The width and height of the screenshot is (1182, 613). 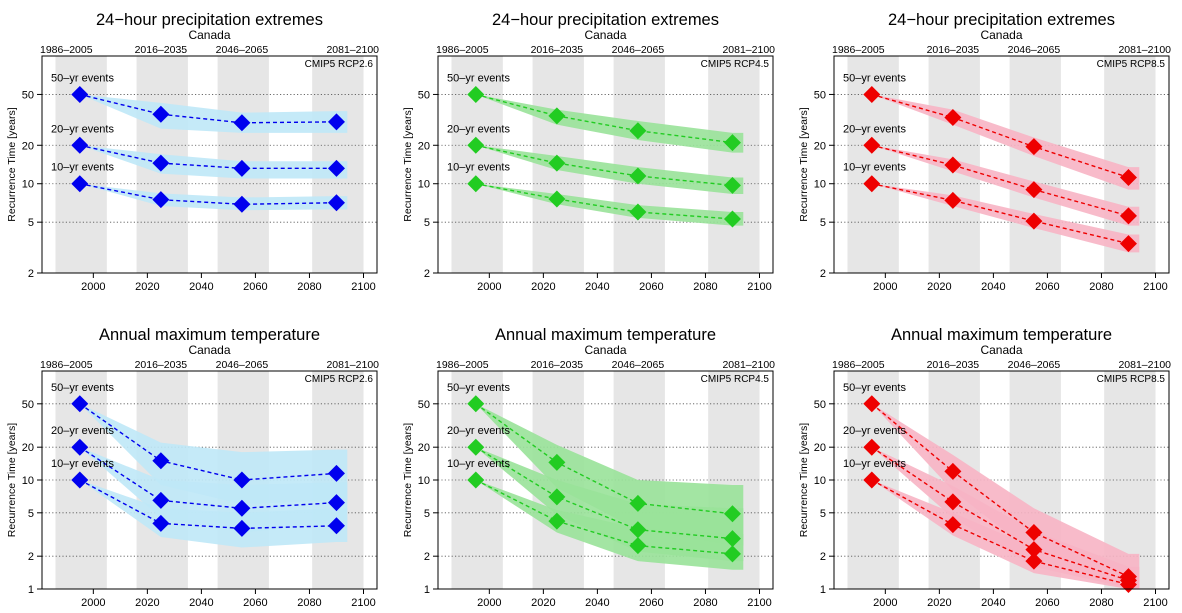 I want to click on chart-title: 24−hour precipitation extremes, so click(x=605, y=20).